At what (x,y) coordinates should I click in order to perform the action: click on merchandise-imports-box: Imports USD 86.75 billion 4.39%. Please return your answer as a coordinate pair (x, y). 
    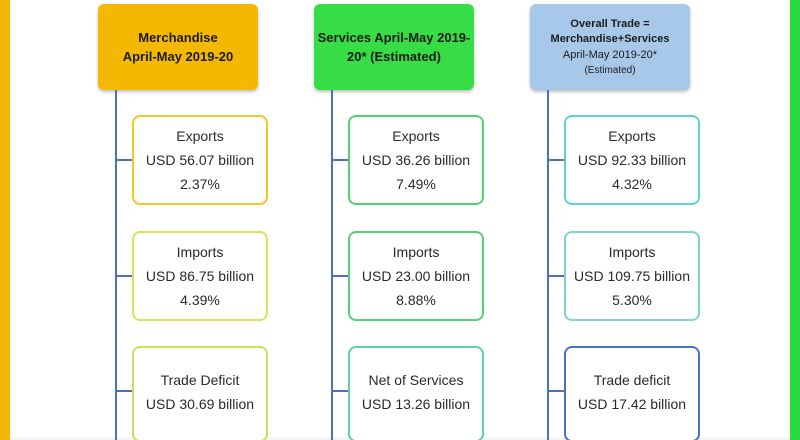
    Looking at the image, I should click on (200, 276).